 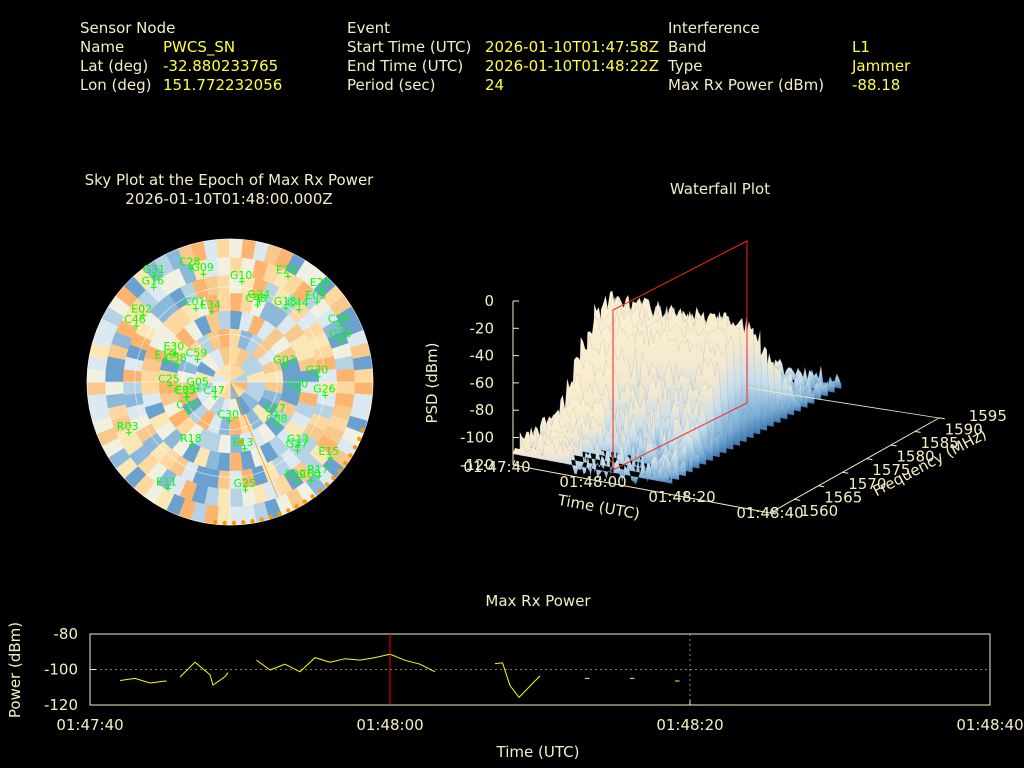 What do you see at coordinates (128, 426) in the screenshot?
I see `skyplot-satellite-label: R03` at bounding box center [128, 426].